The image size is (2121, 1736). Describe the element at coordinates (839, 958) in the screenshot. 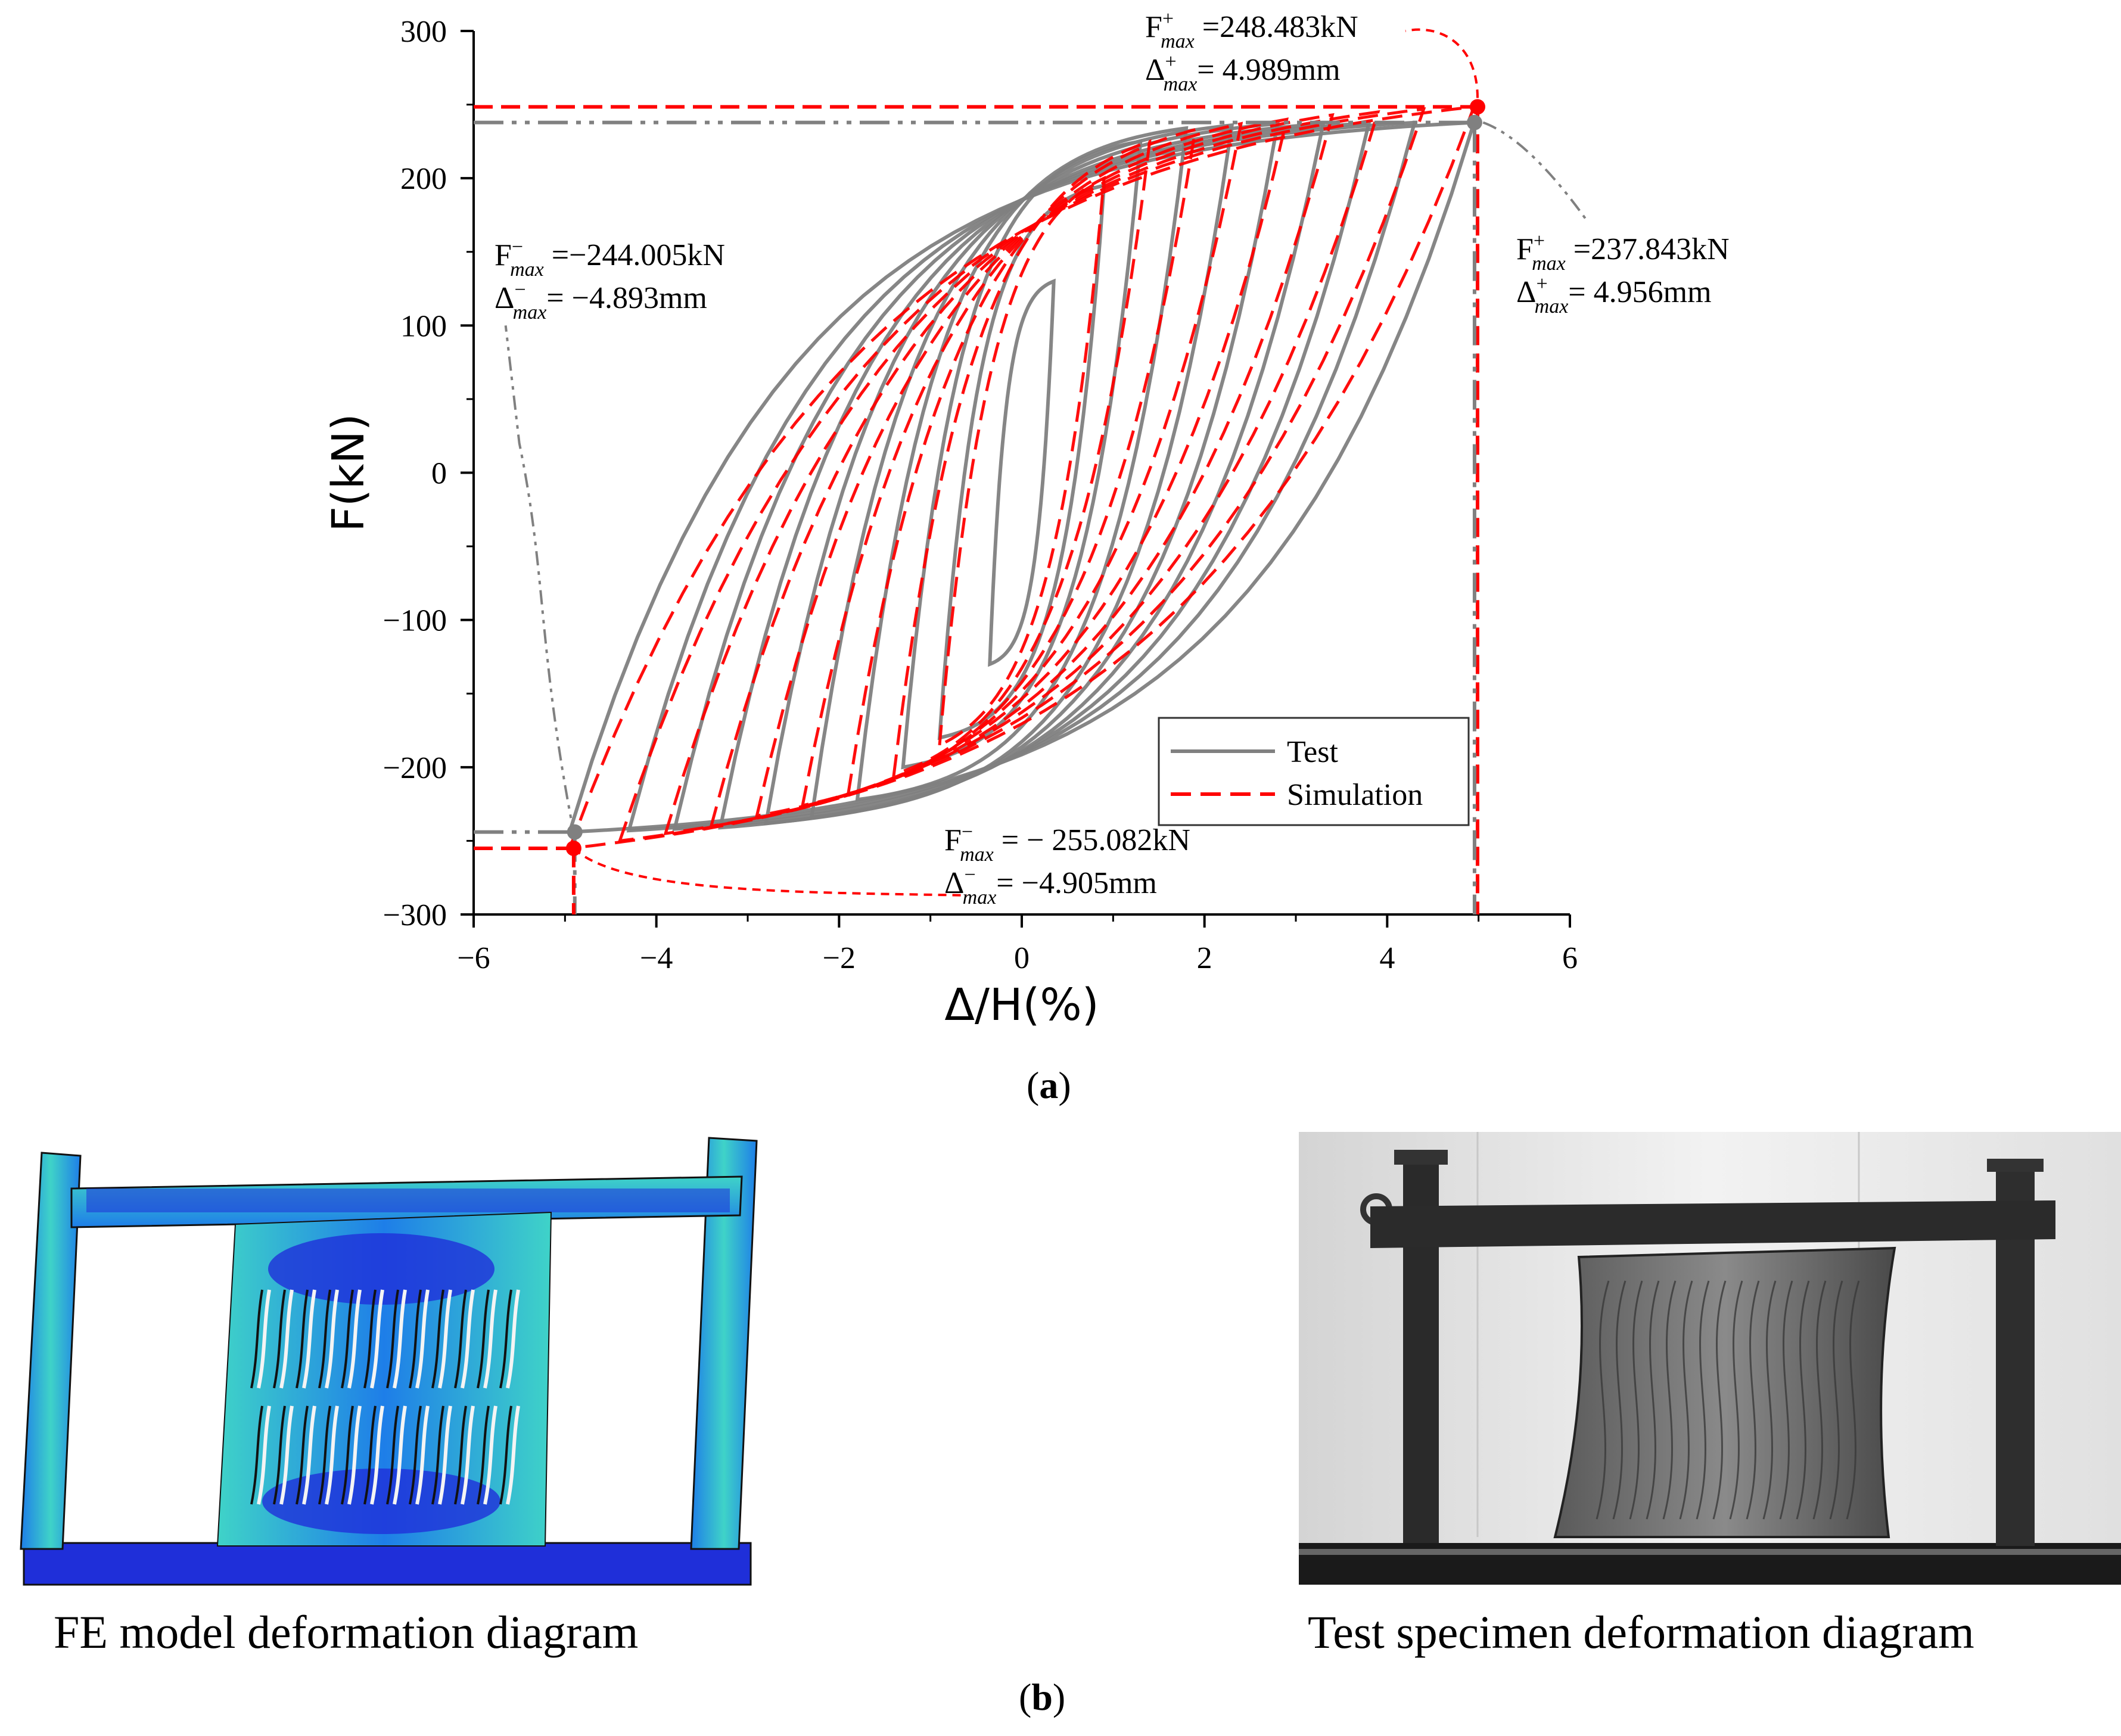

I see `x-tick-label-2: −2` at that location.